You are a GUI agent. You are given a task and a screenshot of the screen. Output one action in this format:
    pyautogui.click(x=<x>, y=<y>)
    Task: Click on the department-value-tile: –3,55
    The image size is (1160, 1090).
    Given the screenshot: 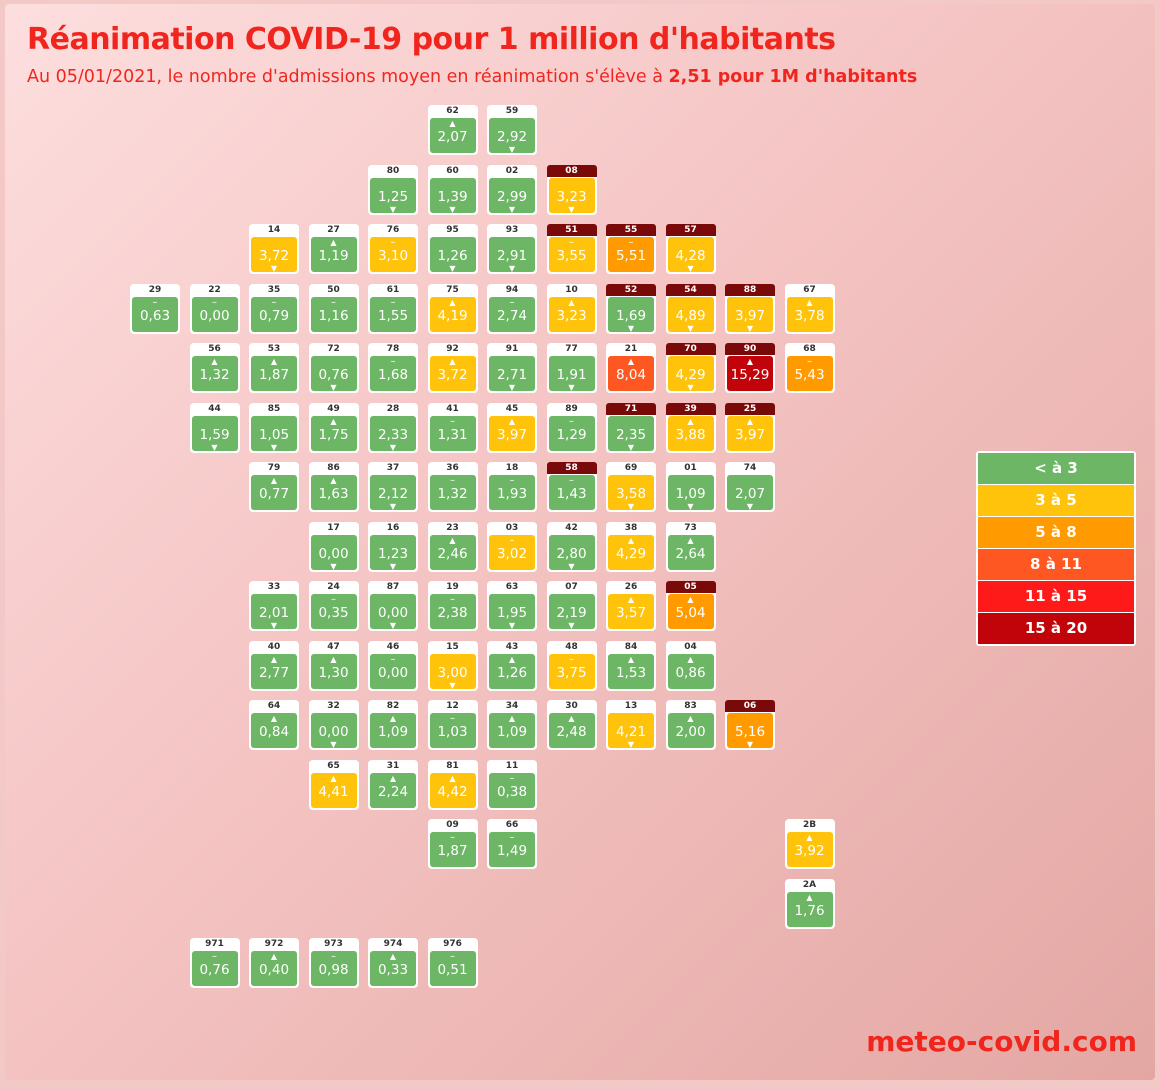 What is the action you would take?
    pyautogui.click(x=571, y=254)
    